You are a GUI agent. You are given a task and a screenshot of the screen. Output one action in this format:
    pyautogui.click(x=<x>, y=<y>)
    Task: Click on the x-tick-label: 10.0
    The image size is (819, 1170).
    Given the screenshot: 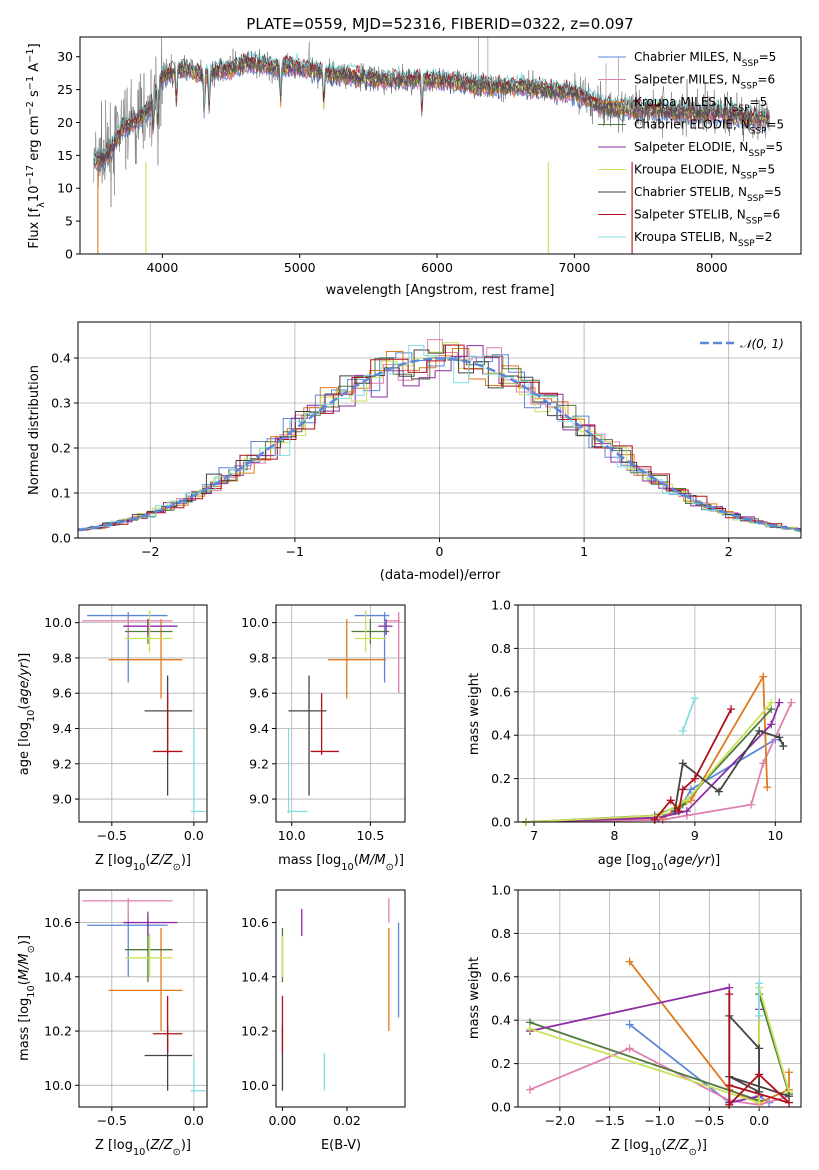 What is the action you would take?
    pyautogui.click(x=292, y=835)
    